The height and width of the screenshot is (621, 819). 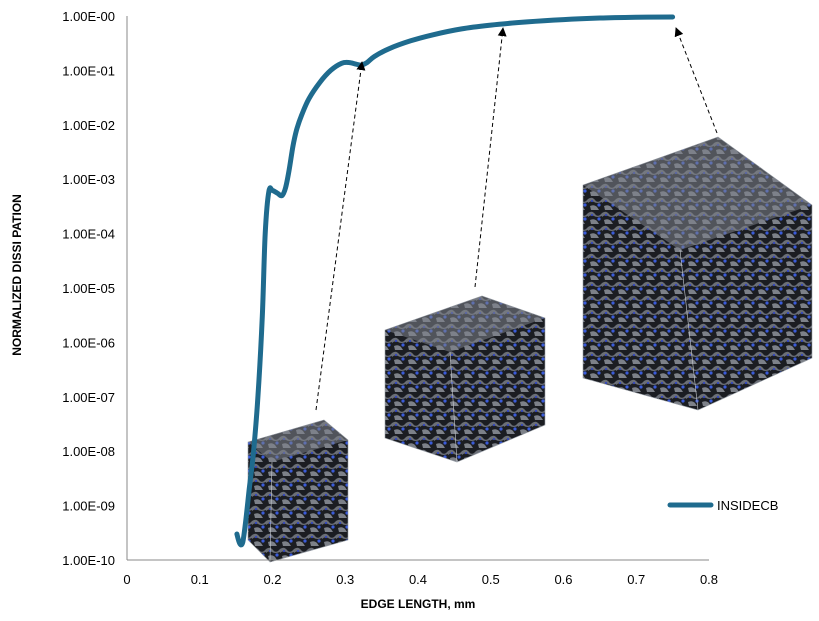 What do you see at coordinates (418, 604) in the screenshot?
I see `x-axis-title: EDGE LENGTH, mm` at bounding box center [418, 604].